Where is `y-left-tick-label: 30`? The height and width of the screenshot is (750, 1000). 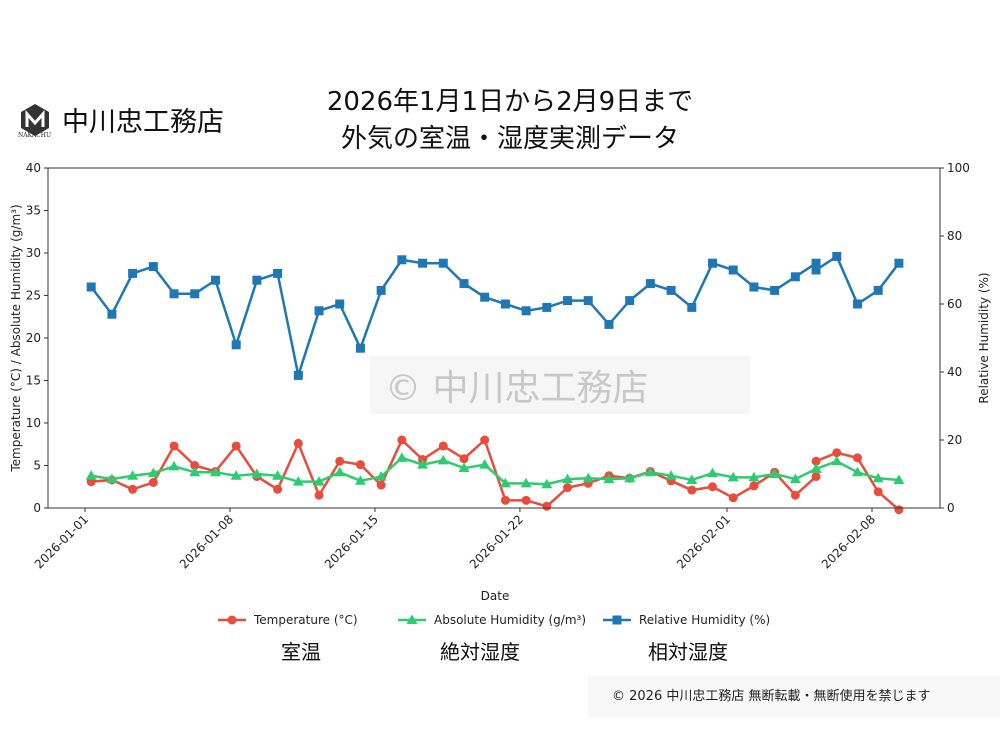 y-left-tick-label: 30 is located at coordinates (33, 253).